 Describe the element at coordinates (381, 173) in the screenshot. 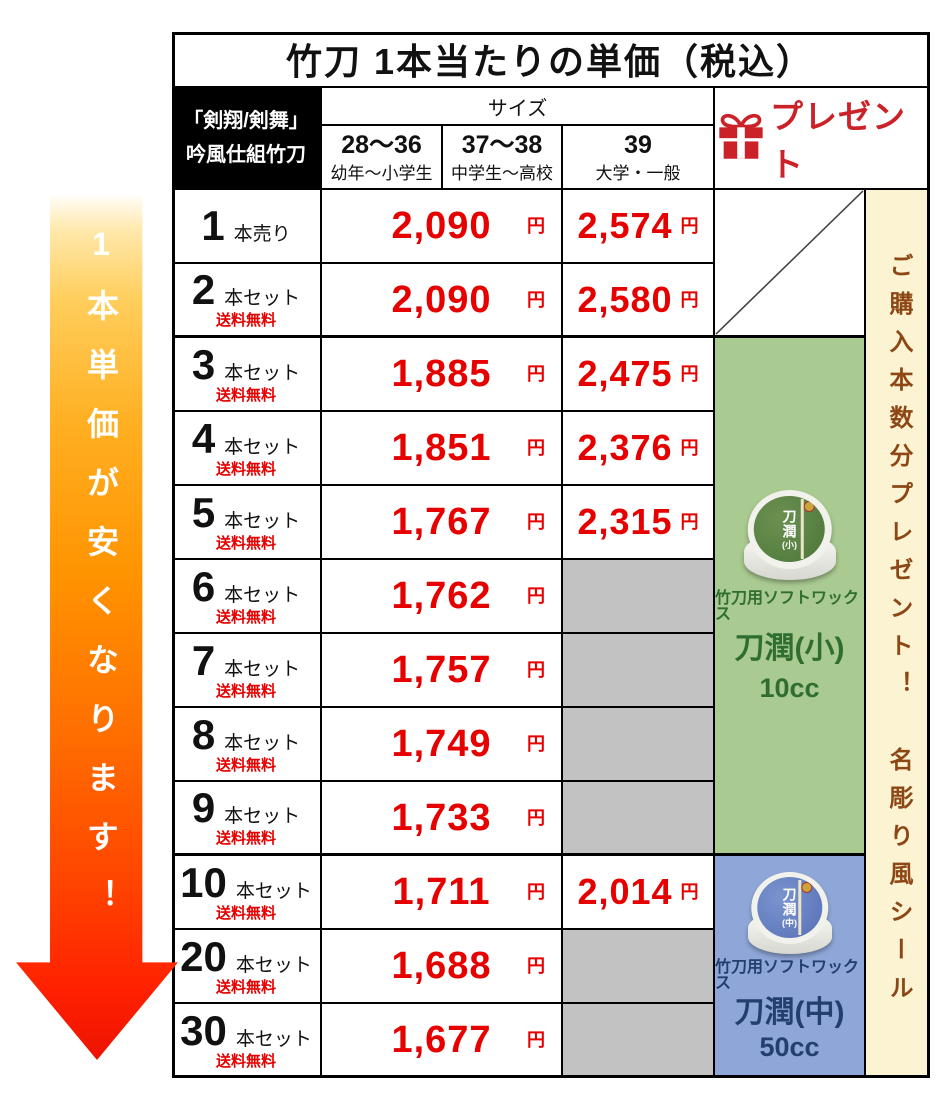

I see `size-audience: 幼年〜小学生` at that location.